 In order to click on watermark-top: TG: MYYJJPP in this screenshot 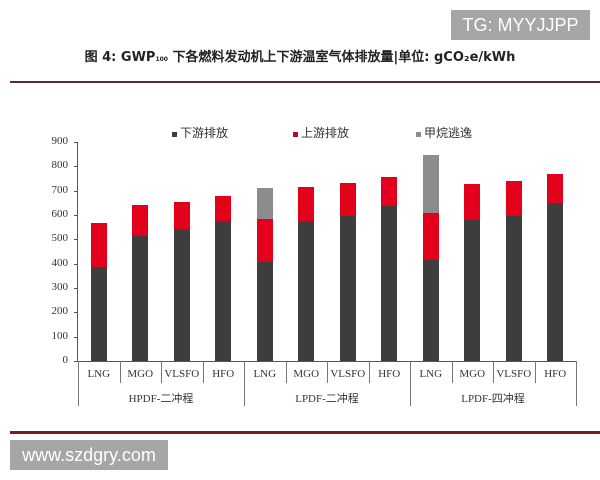, I will do `click(520, 25)`.